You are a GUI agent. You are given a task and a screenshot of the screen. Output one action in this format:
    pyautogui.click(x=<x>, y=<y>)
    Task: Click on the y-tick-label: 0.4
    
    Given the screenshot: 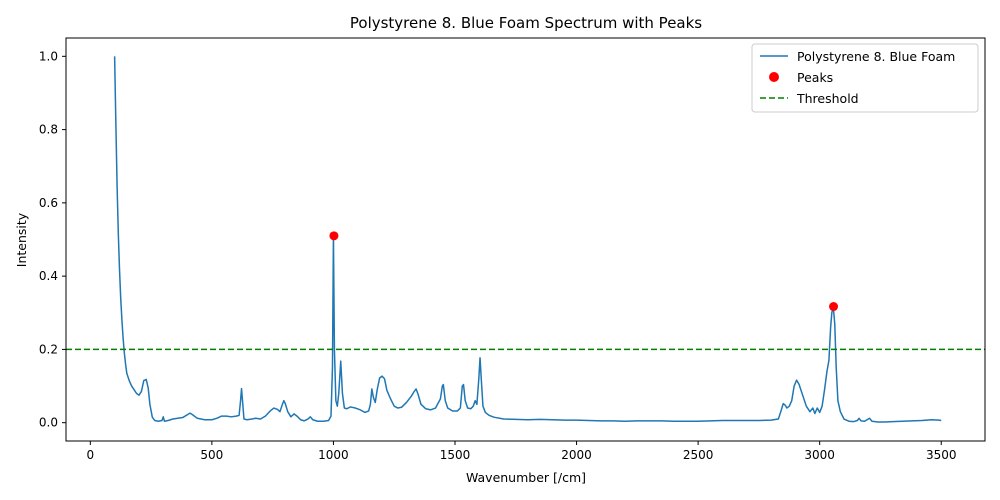 What is the action you would take?
    pyautogui.click(x=48, y=276)
    